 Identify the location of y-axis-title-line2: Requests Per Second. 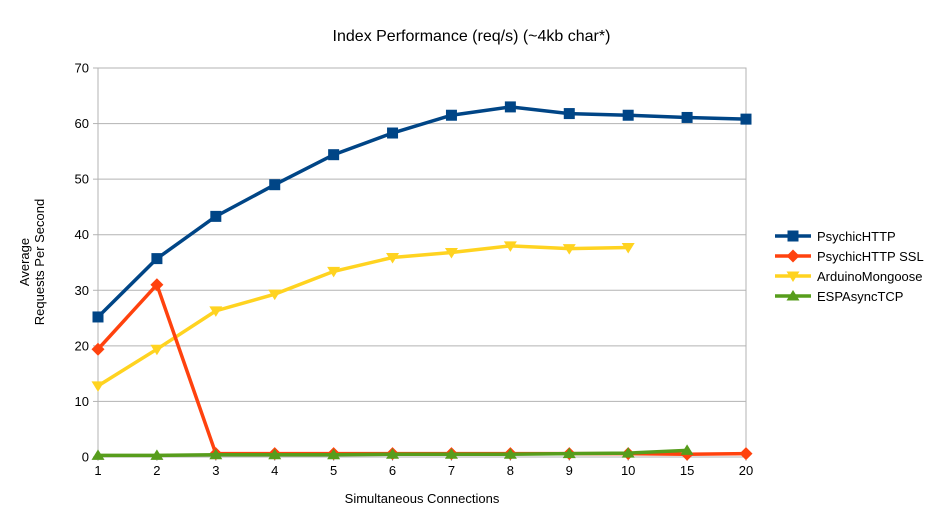
(39, 262).